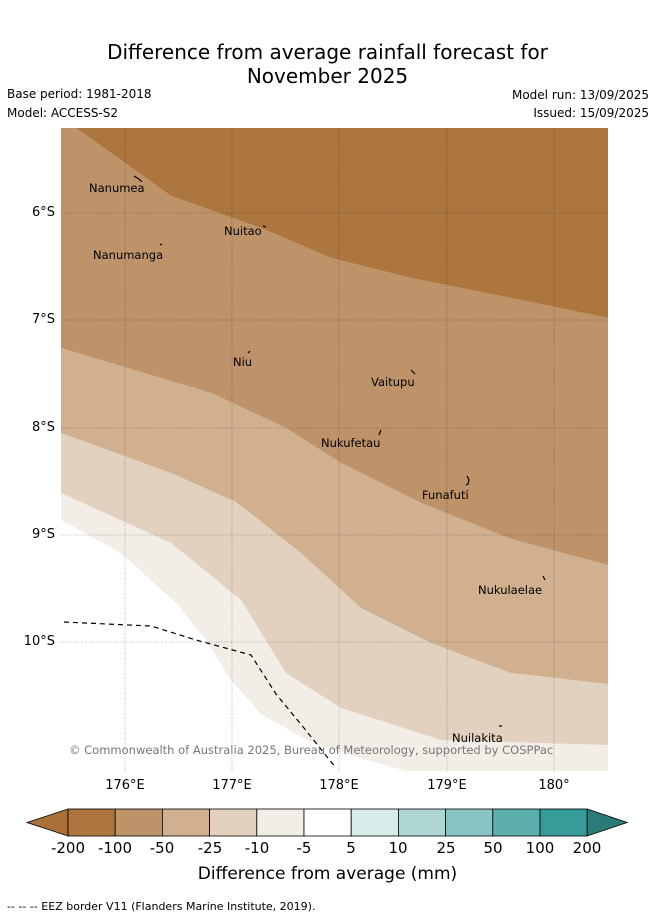 The image size is (655, 919). What do you see at coordinates (477, 738) in the screenshot?
I see `place-label: Nuilakita` at bounding box center [477, 738].